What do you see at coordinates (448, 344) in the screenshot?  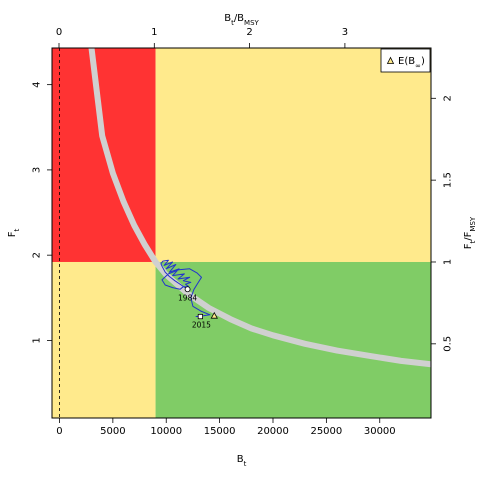 I see `right-tick-label: 0.5` at bounding box center [448, 344].